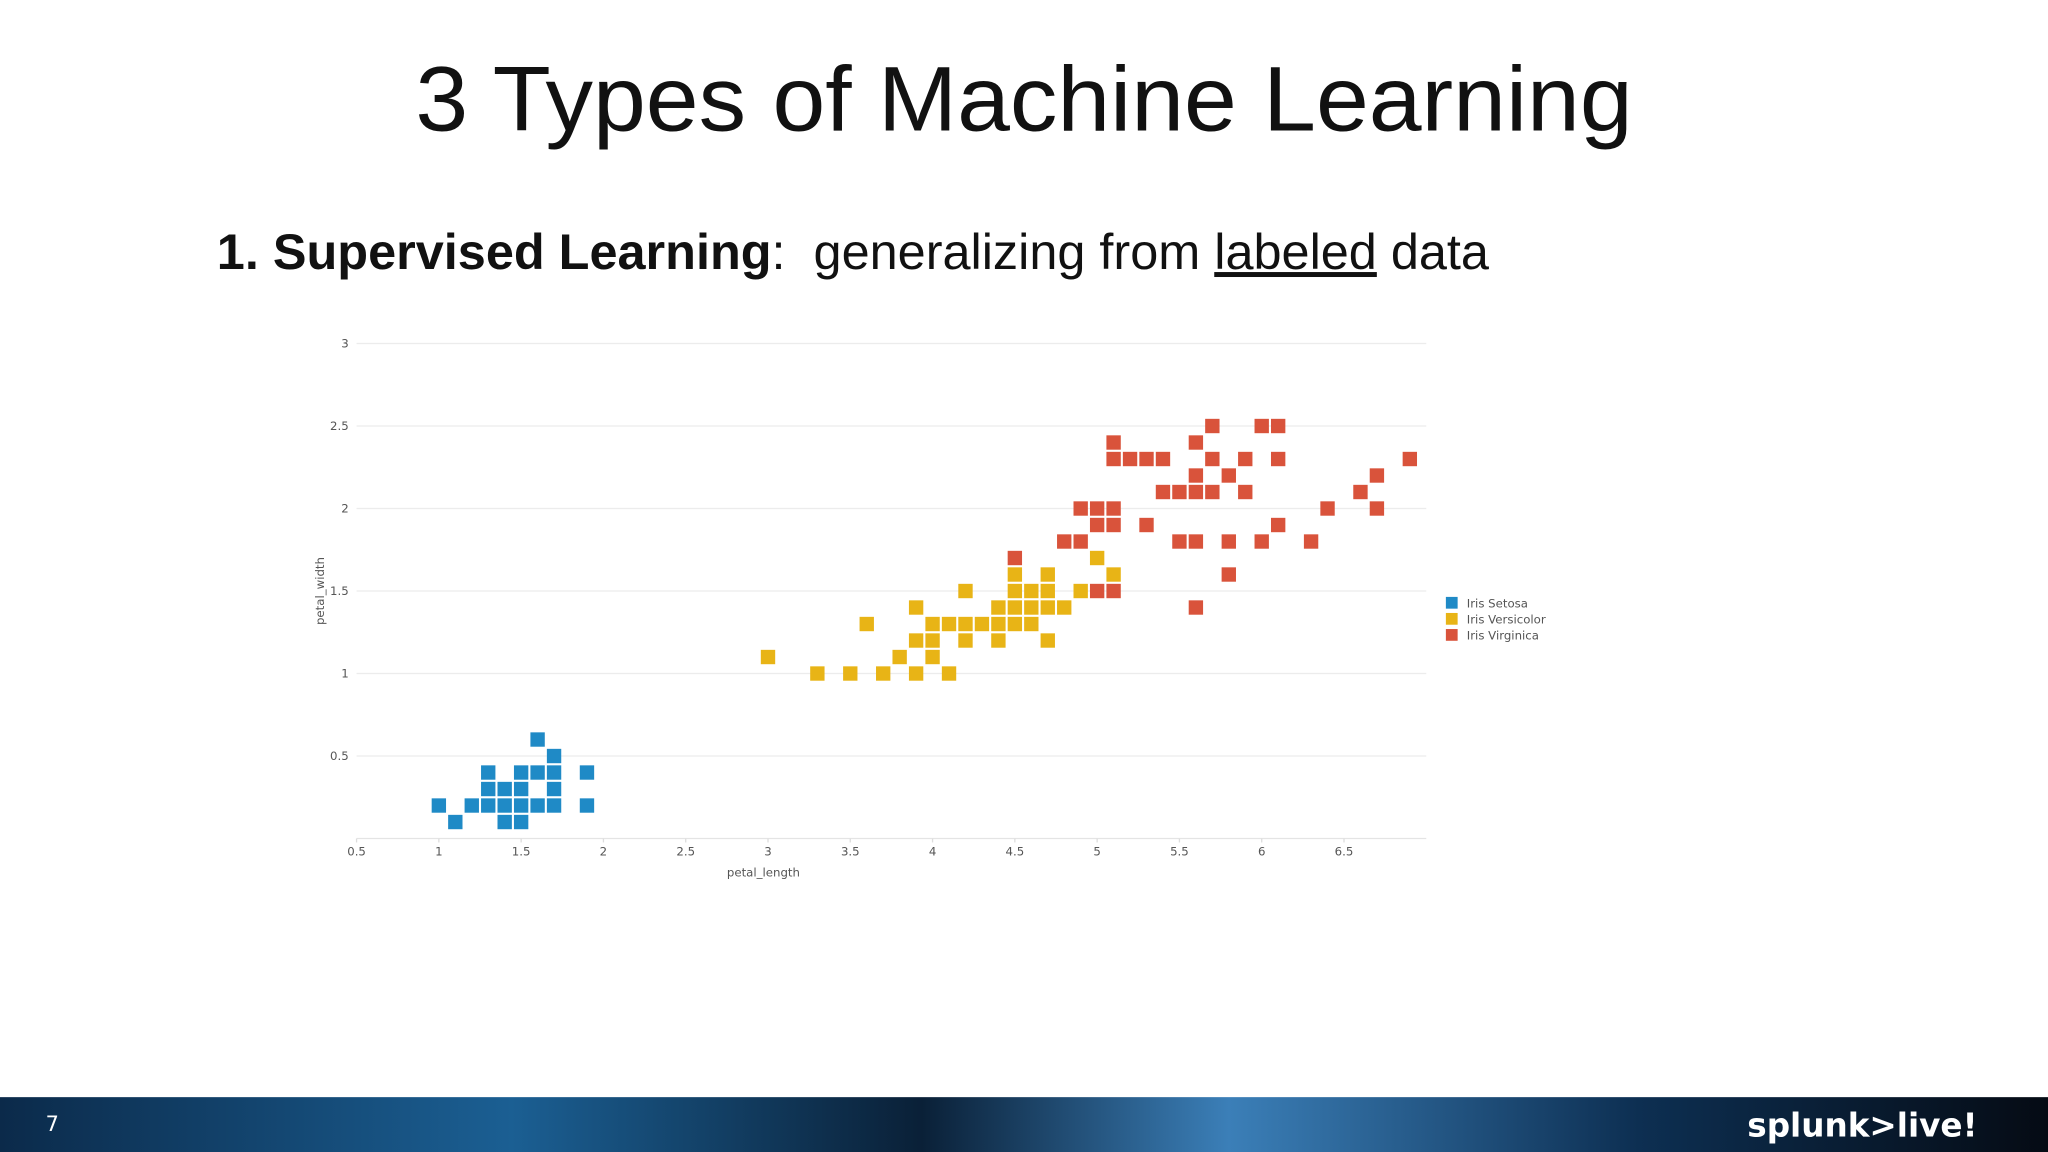 The height and width of the screenshot is (1152, 2048). Describe the element at coordinates (1506, 619) in the screenshot. I see `legend-label: Iris Versicolor` at that location.